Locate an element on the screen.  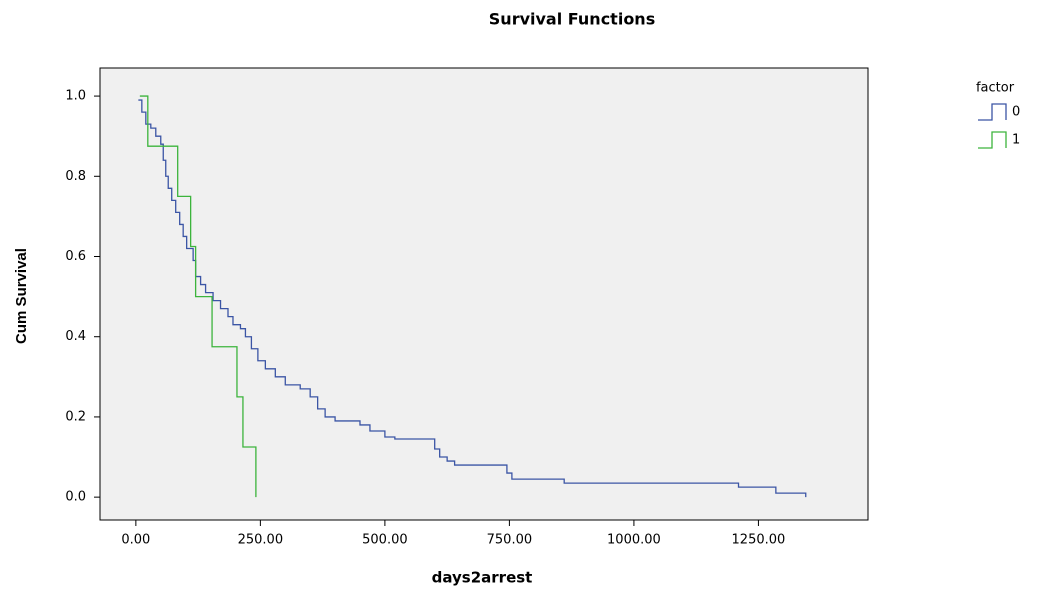
x-axis-label: days2arrest is located at coordinates (482, 578).